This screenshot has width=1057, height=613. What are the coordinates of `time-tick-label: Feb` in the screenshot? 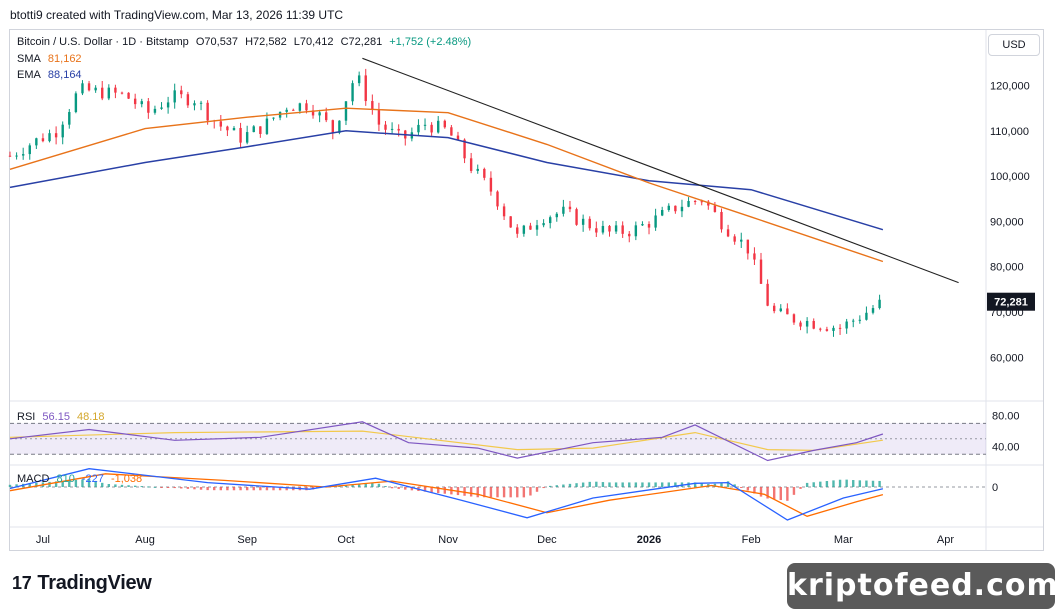 It's located at (751, 540).